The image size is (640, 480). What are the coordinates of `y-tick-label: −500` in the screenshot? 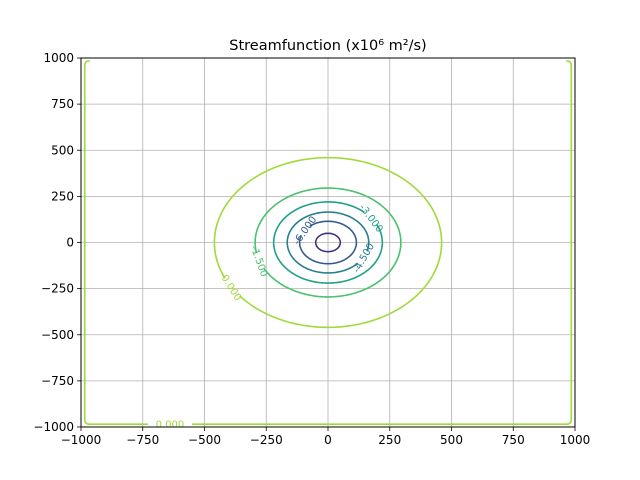 It's located at (57, 335).